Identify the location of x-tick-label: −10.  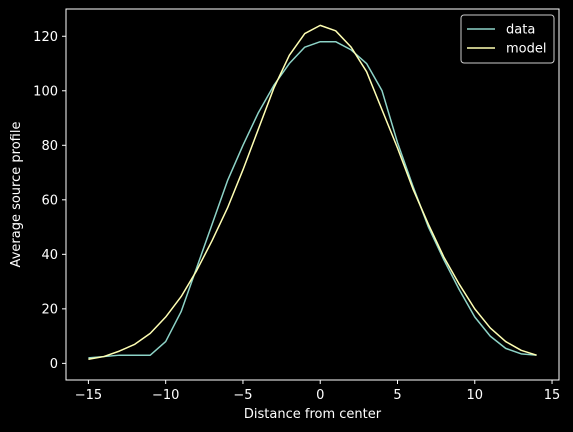
(165, 395).